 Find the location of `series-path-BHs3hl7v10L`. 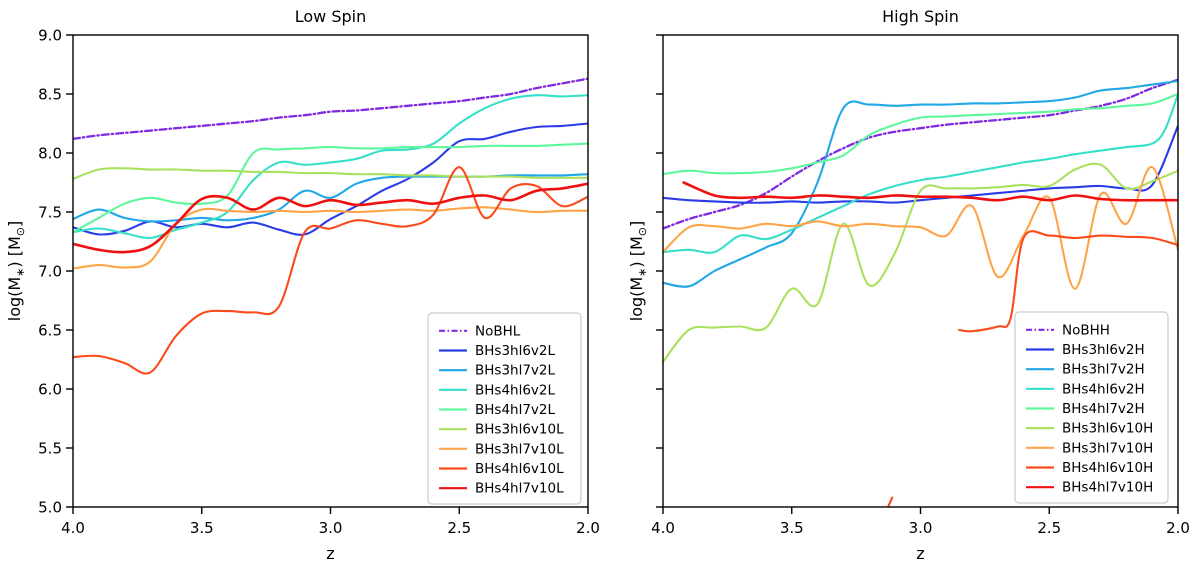

series-path-BHs3hl7v10L is located at coordinates (330, 238).